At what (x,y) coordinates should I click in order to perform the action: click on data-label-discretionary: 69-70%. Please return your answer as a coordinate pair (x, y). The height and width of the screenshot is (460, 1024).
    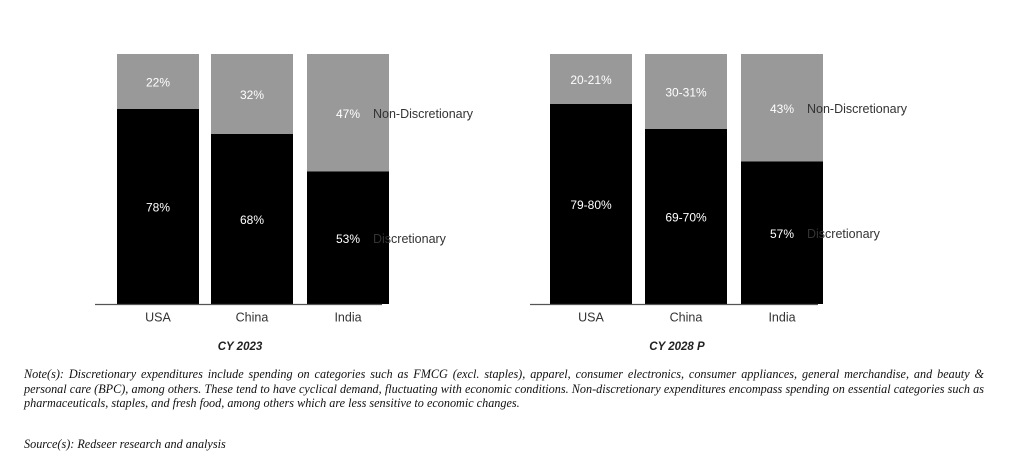
    Looking at the image, I should click on (686, 218).